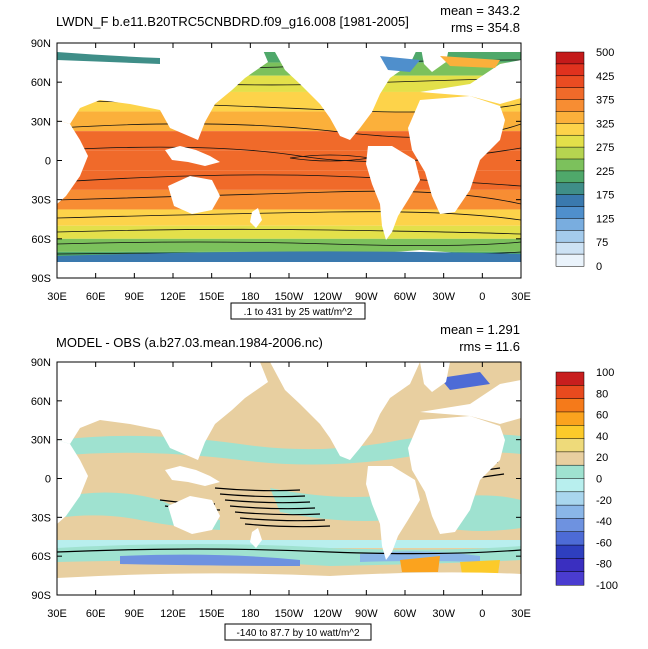 This screenshot has height=649, width=648. I want to click on x-tick-label: 30W, so click(443, 614).